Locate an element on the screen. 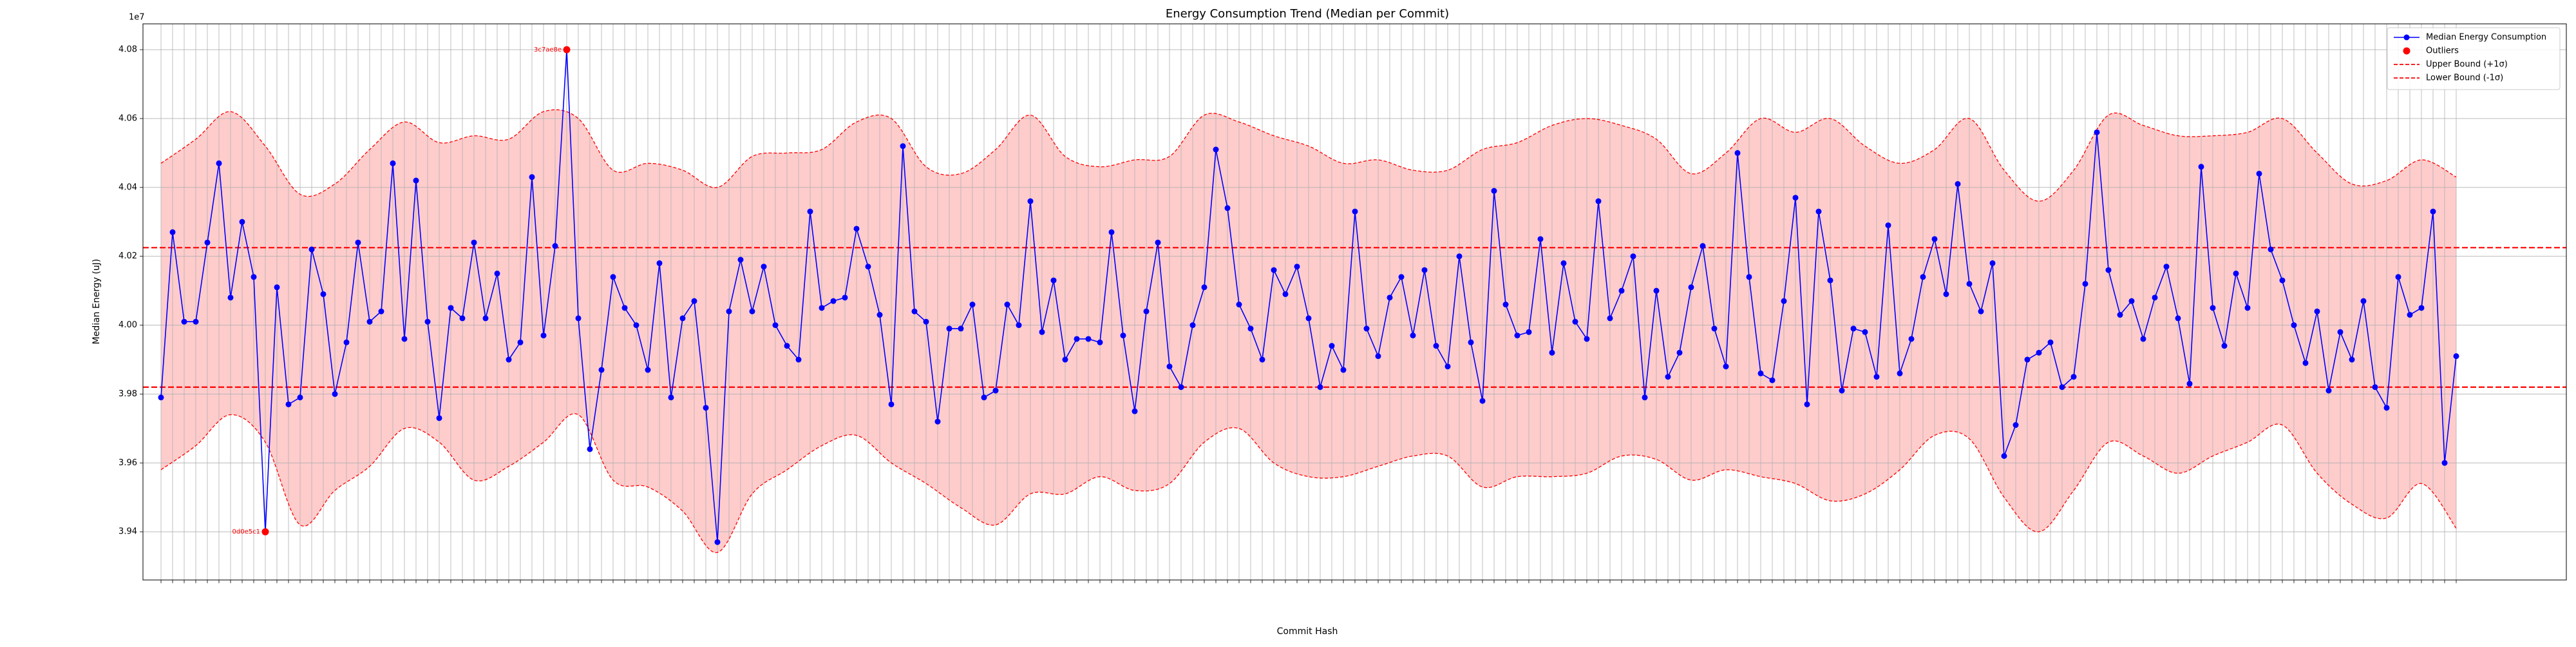 The width and height of the screenshot is (2576, 647). legend-label: Upper Bound (+1σ) is located at coordinates (2467, 65).